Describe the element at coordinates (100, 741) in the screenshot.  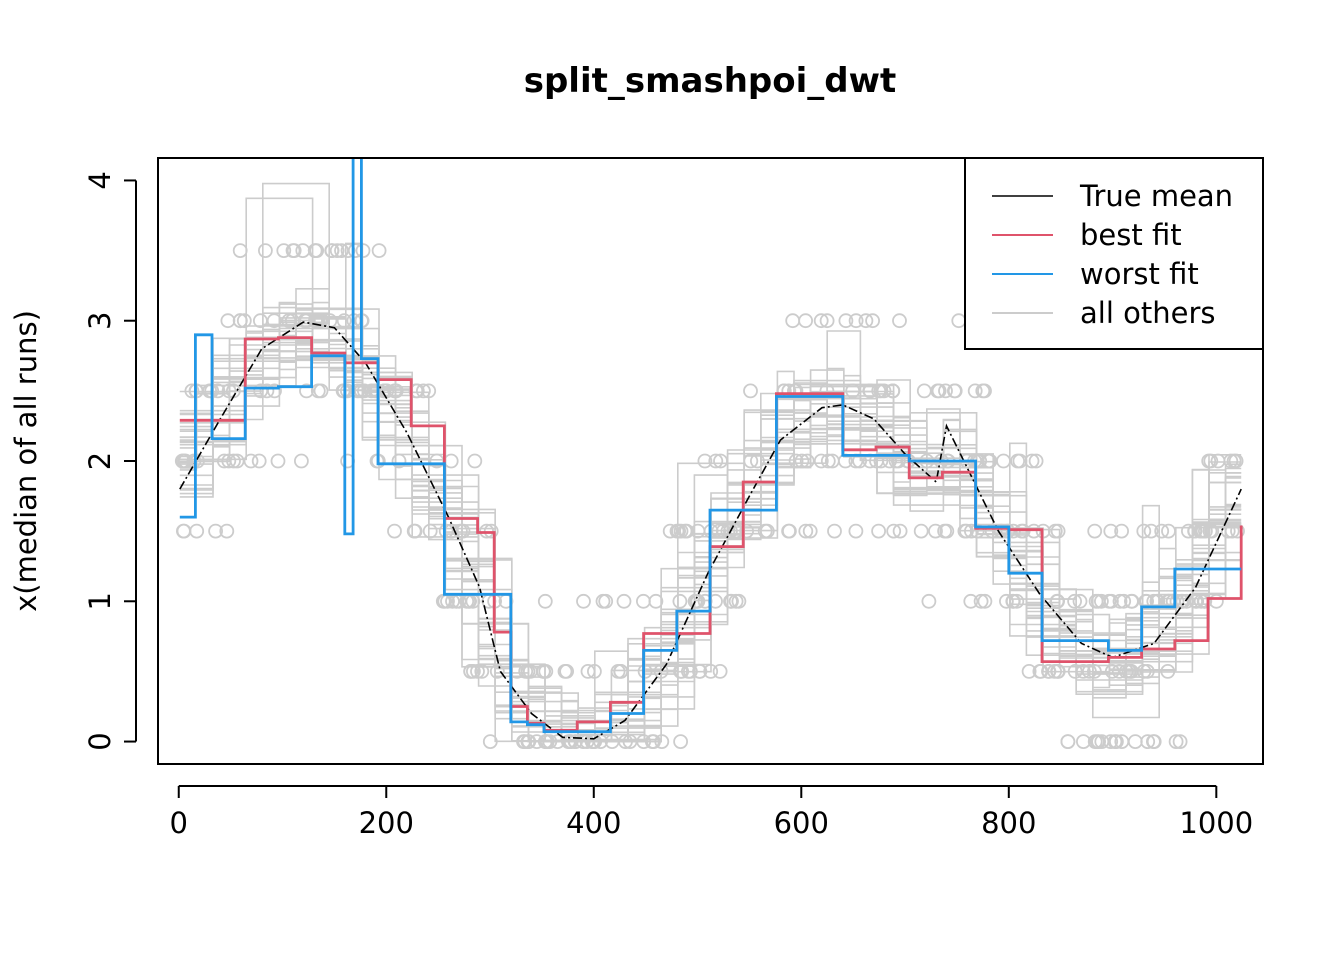
I see `y-tick-label: 0` at that location.